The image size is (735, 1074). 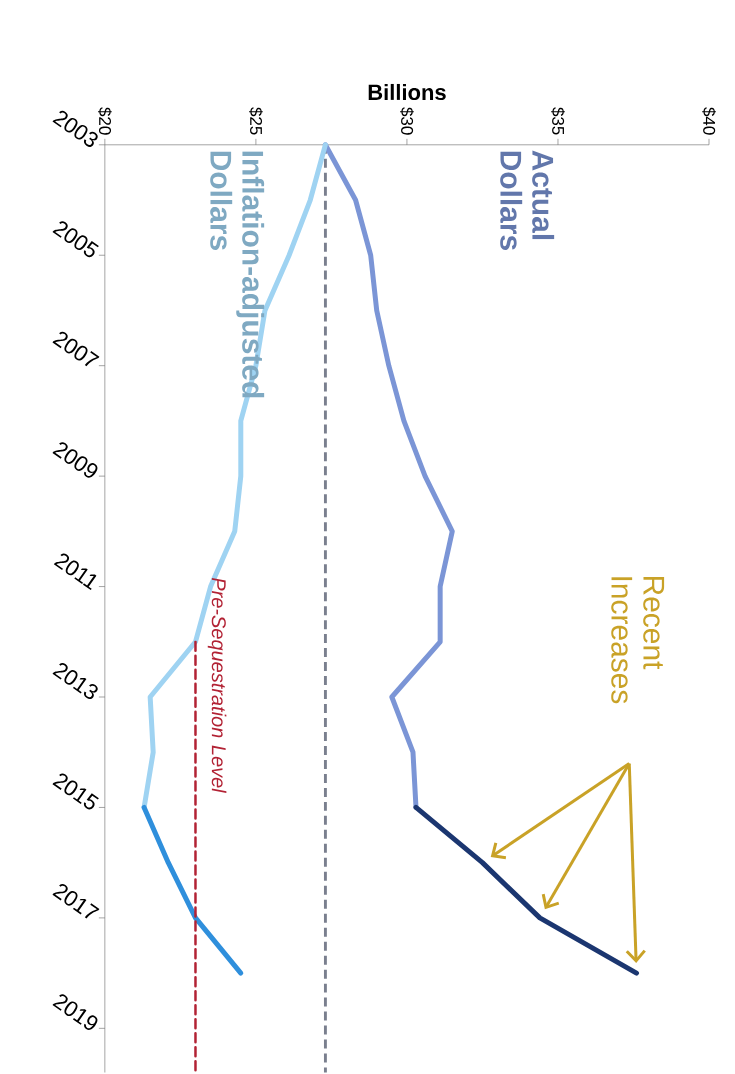 What do you see at coordinates (407, 121) in the screenshot?
I see `x-tick-label: $30` at bounding box center [407, 121].